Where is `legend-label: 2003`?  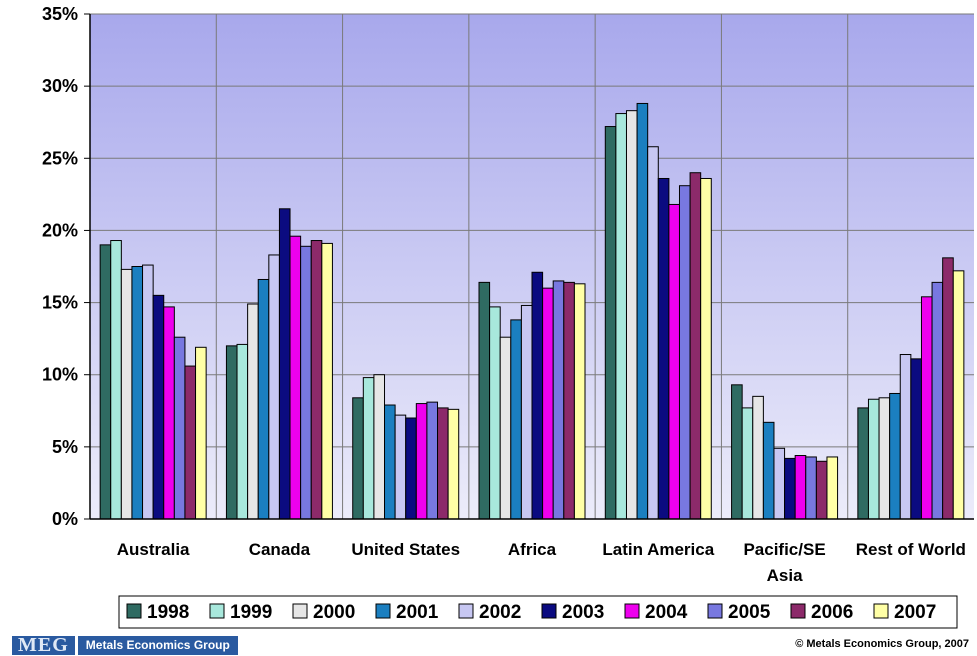 legend-label: 2003 is located at coordinates (583, 612).